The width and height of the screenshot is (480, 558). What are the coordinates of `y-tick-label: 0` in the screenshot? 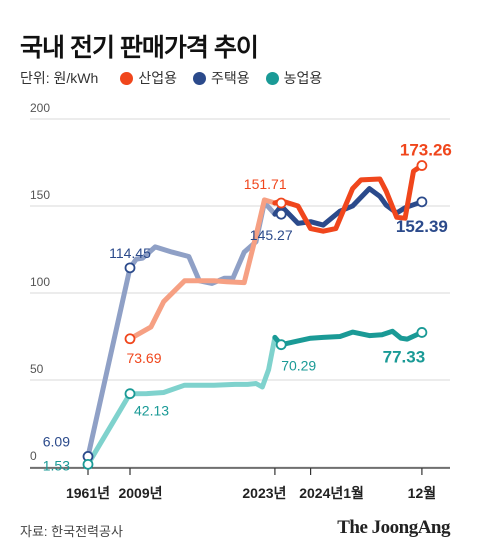 It's located at (33, 456).